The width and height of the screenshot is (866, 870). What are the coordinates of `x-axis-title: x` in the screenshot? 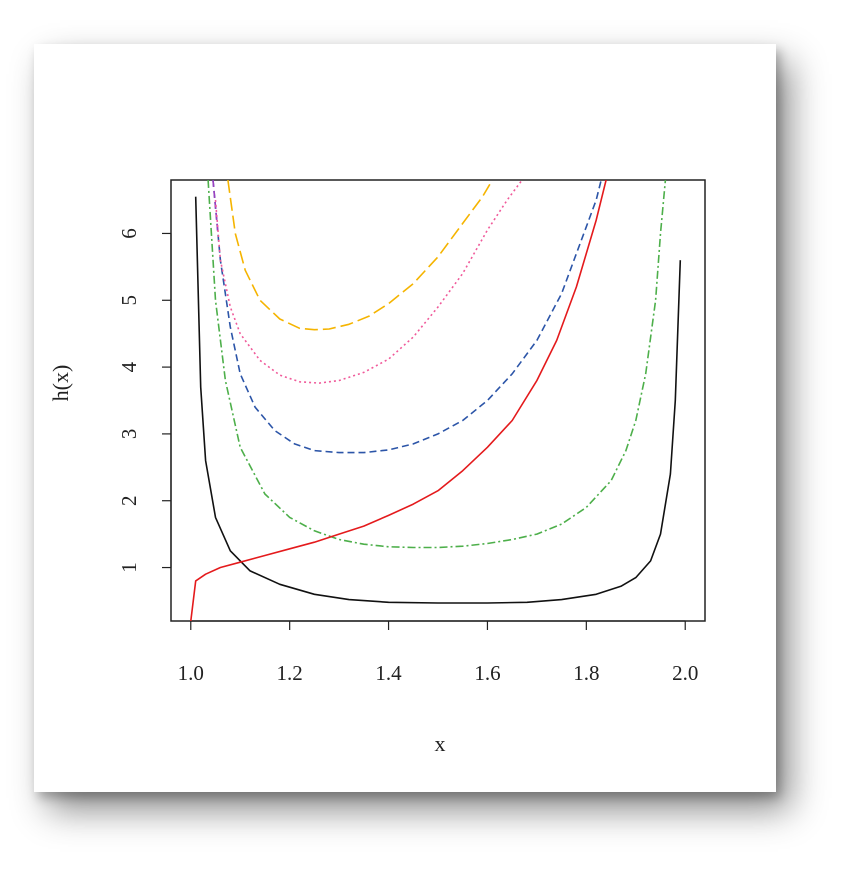 It's located at (440, 743).